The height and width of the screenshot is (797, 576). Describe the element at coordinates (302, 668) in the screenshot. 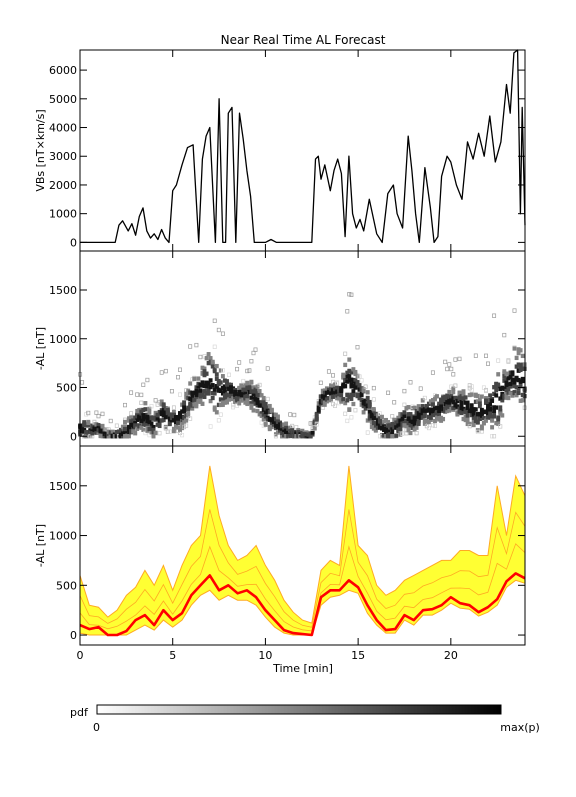

I see `x-axis-label: Time [min]` at that location.